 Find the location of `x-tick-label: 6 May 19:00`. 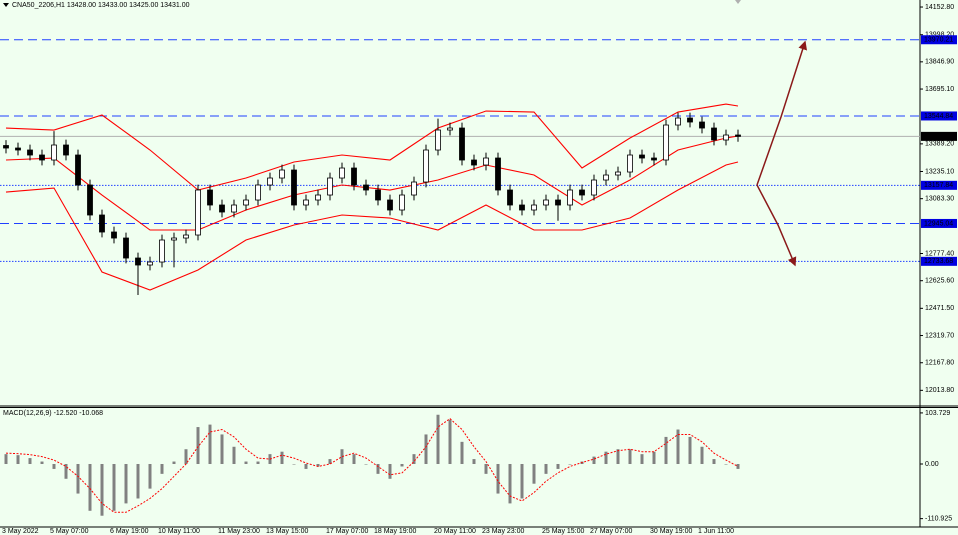

x-tick-label: 6 May 19:00 is located at coordinates (129, 531).